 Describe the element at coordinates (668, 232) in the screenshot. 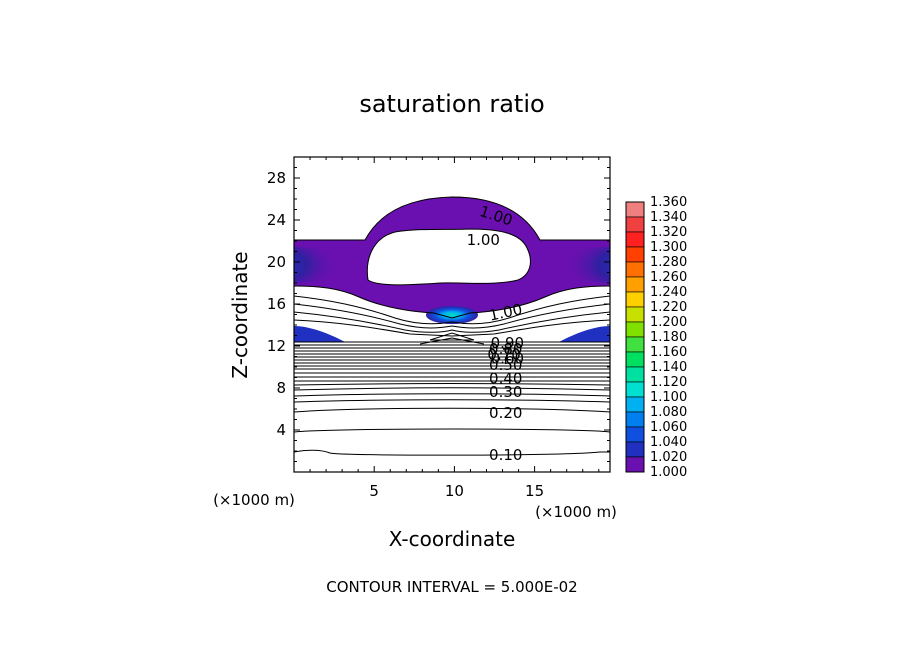

I see `colorbar-label: 1.320` at that location.